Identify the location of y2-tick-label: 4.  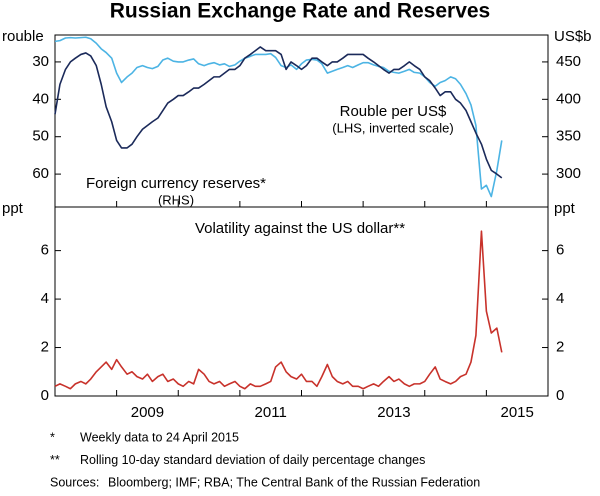
(560, 298).